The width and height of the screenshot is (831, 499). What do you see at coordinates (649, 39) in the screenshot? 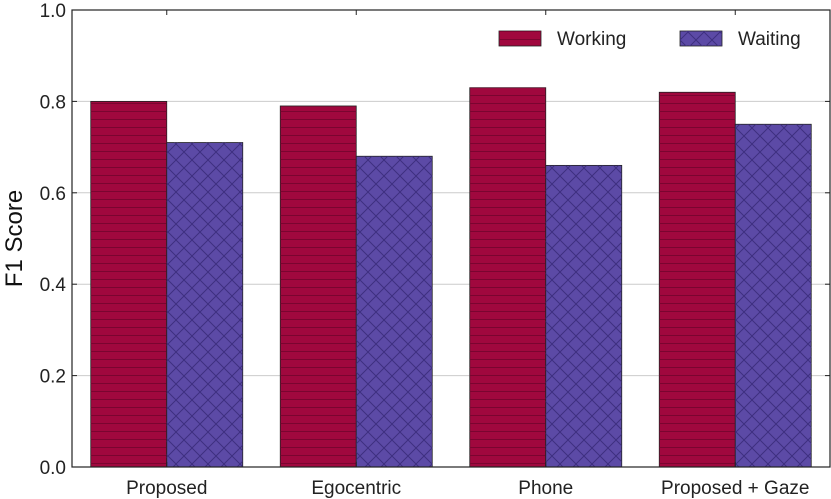
I see `legend: Working Waiting` at bounding box center [649, 39].